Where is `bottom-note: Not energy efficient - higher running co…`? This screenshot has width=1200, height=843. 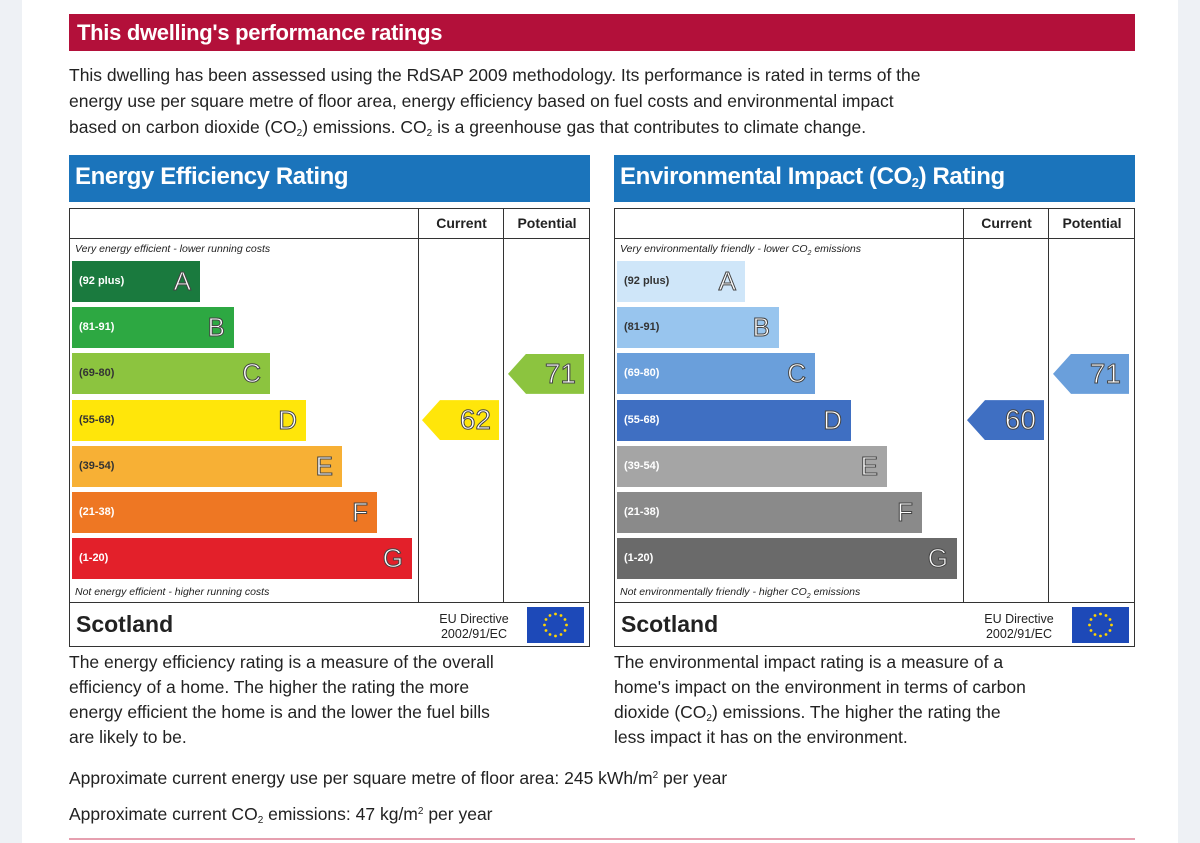
bottom-note: Not energy efficient - higher running co… is located at coordinates (172, 592).